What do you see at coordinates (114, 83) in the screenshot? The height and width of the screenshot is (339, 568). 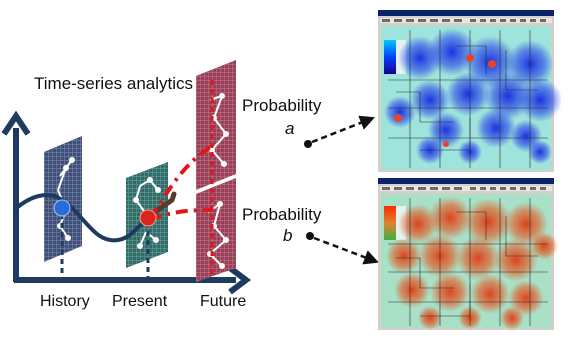 I see `chart-title: Time-series analytics` at bounding box center [114, 83].